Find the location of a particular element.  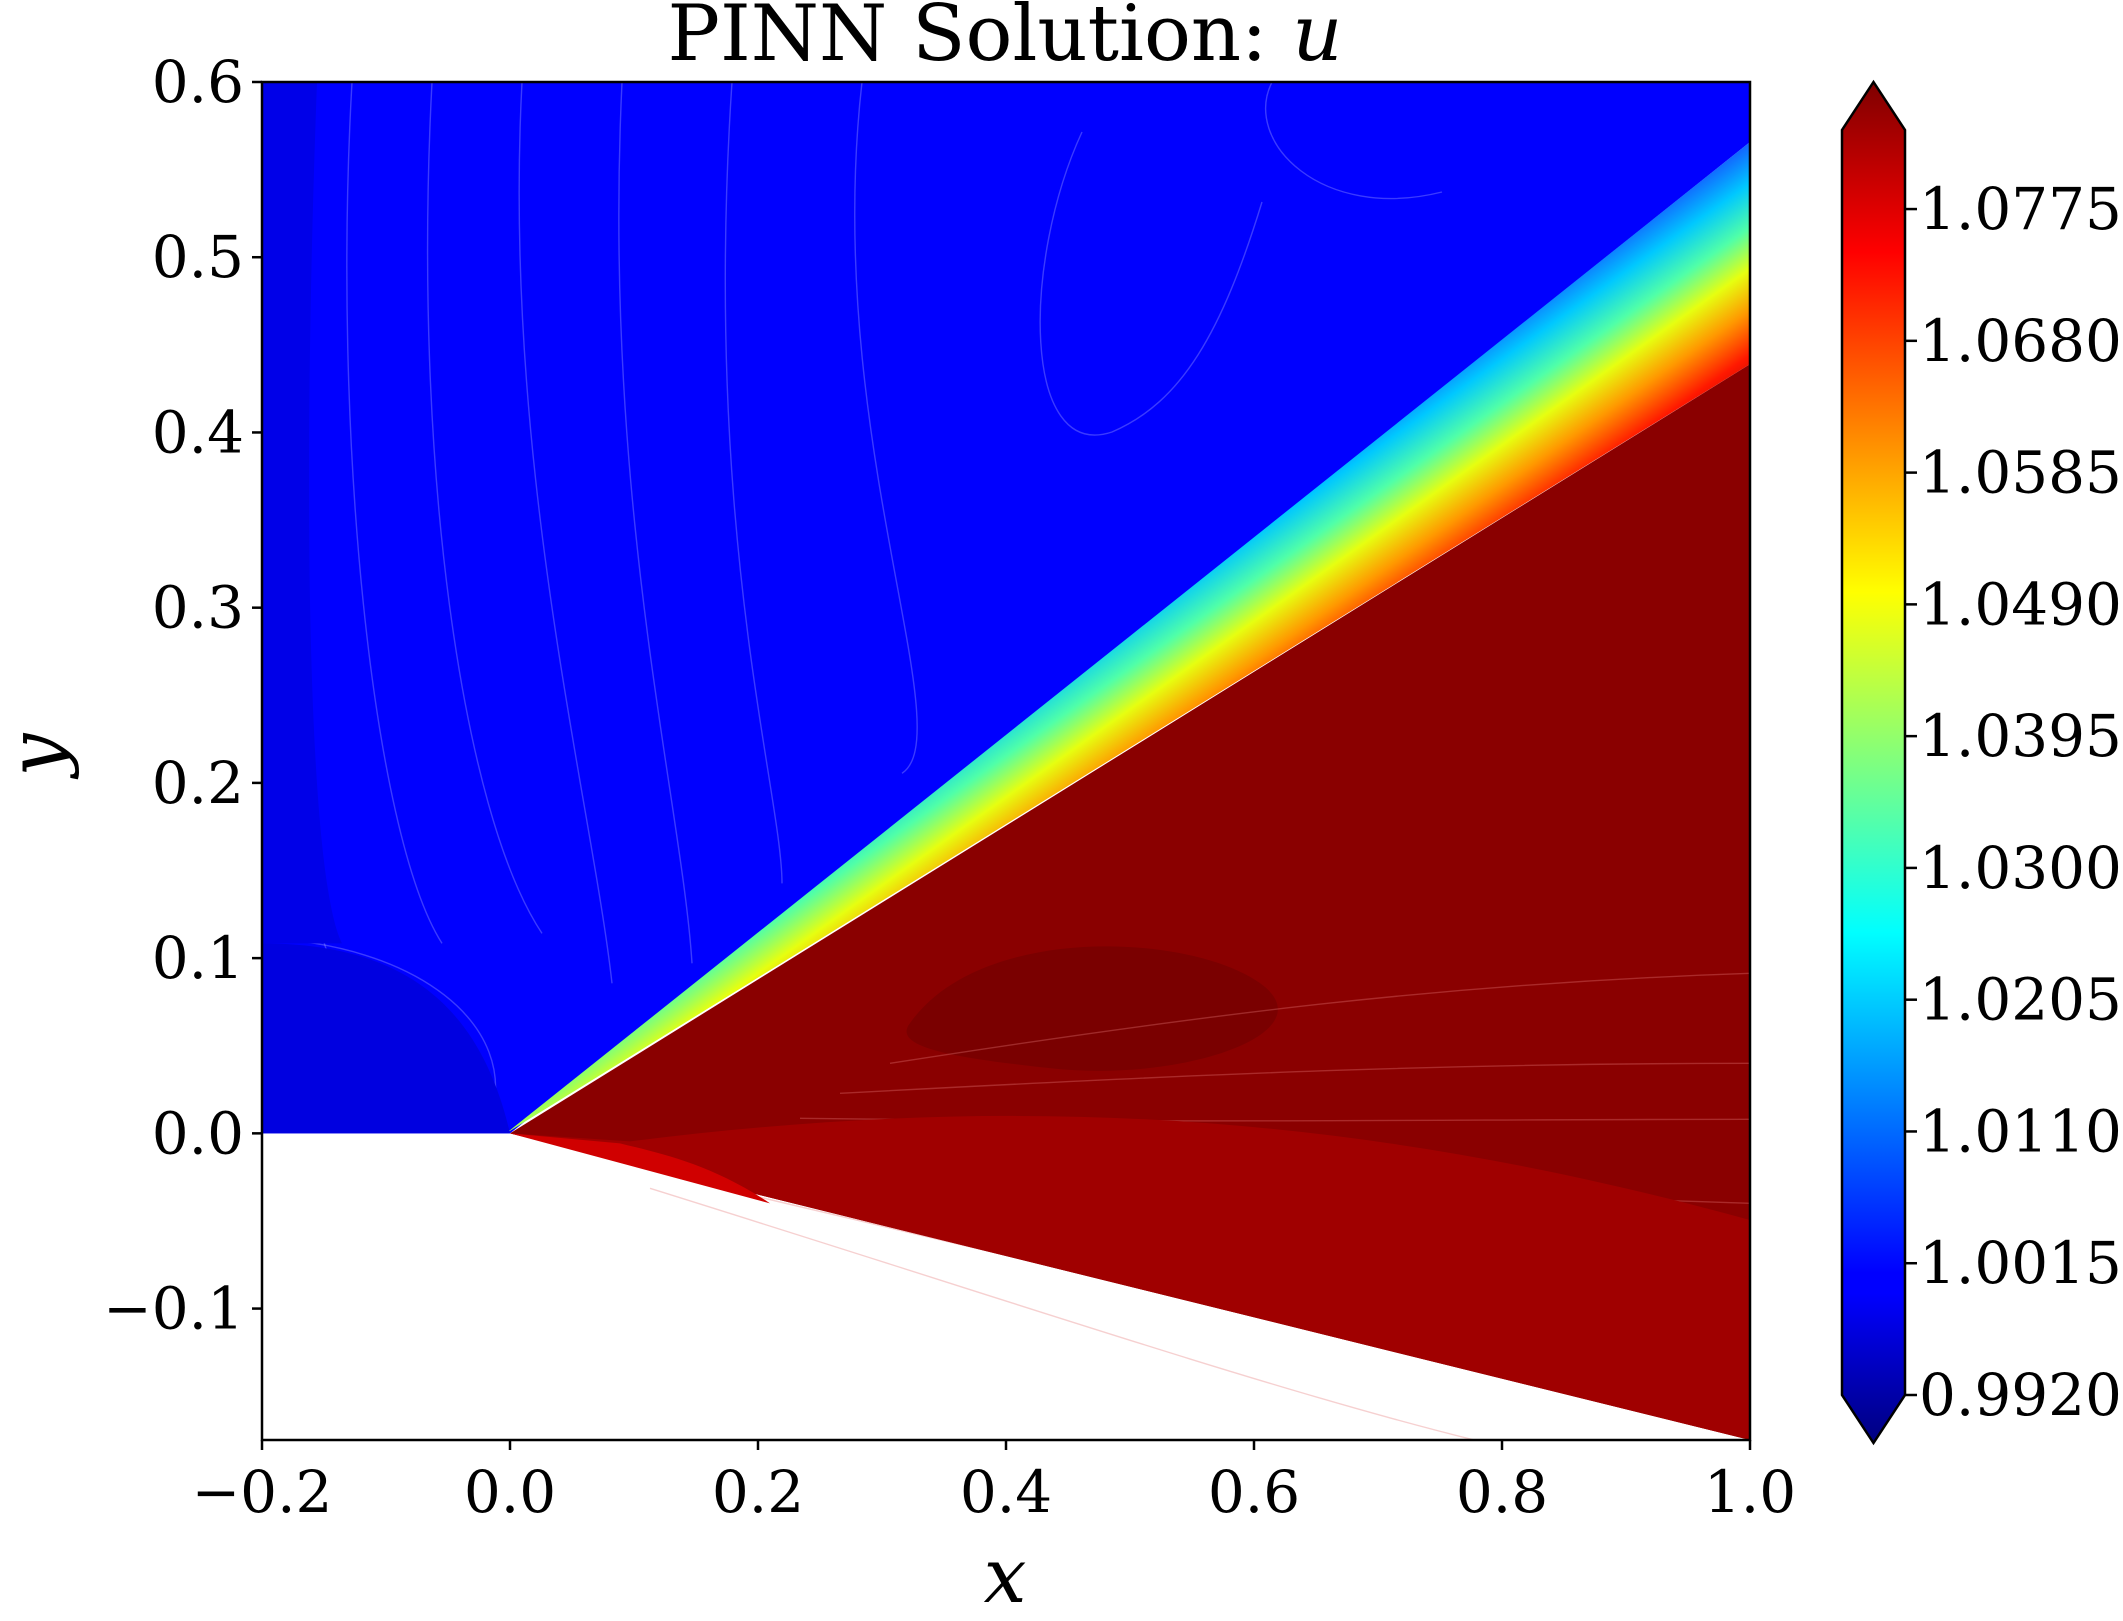

x-tick-label: 0.6 is located at coordinates (1254, 1492).